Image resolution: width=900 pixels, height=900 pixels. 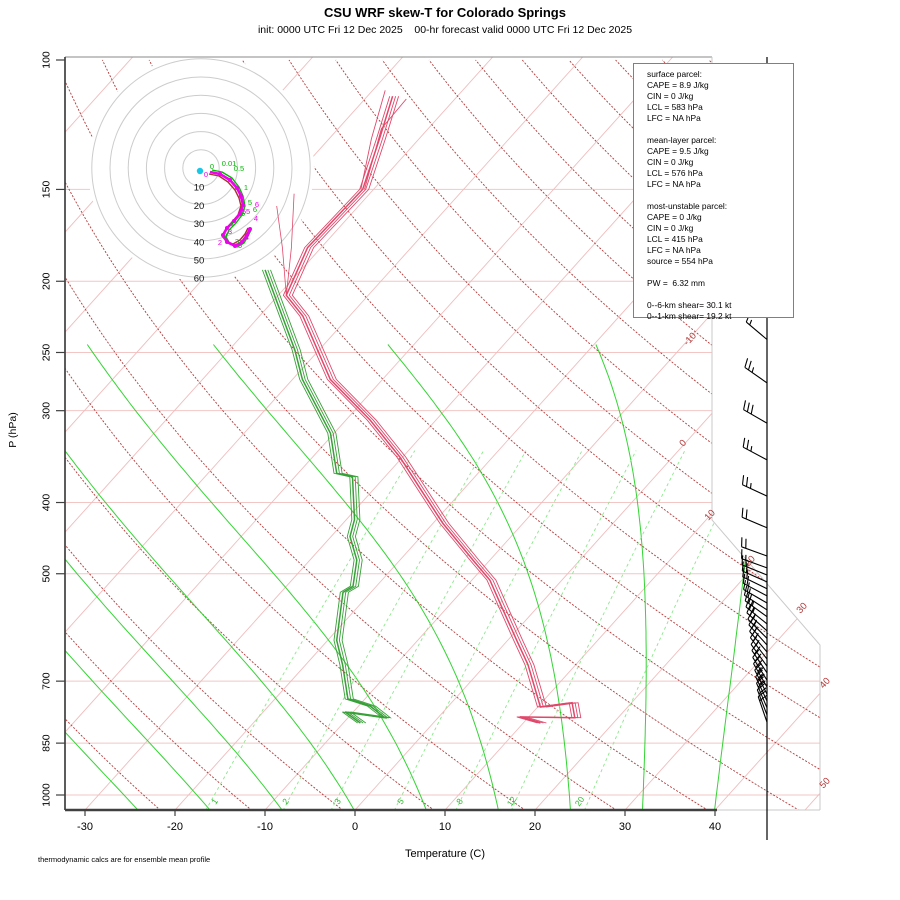 What do you see at coordinates (47, 60) in the screenshot?
I see `pressure-tick-label: 100` at bounding box center [47, 60].